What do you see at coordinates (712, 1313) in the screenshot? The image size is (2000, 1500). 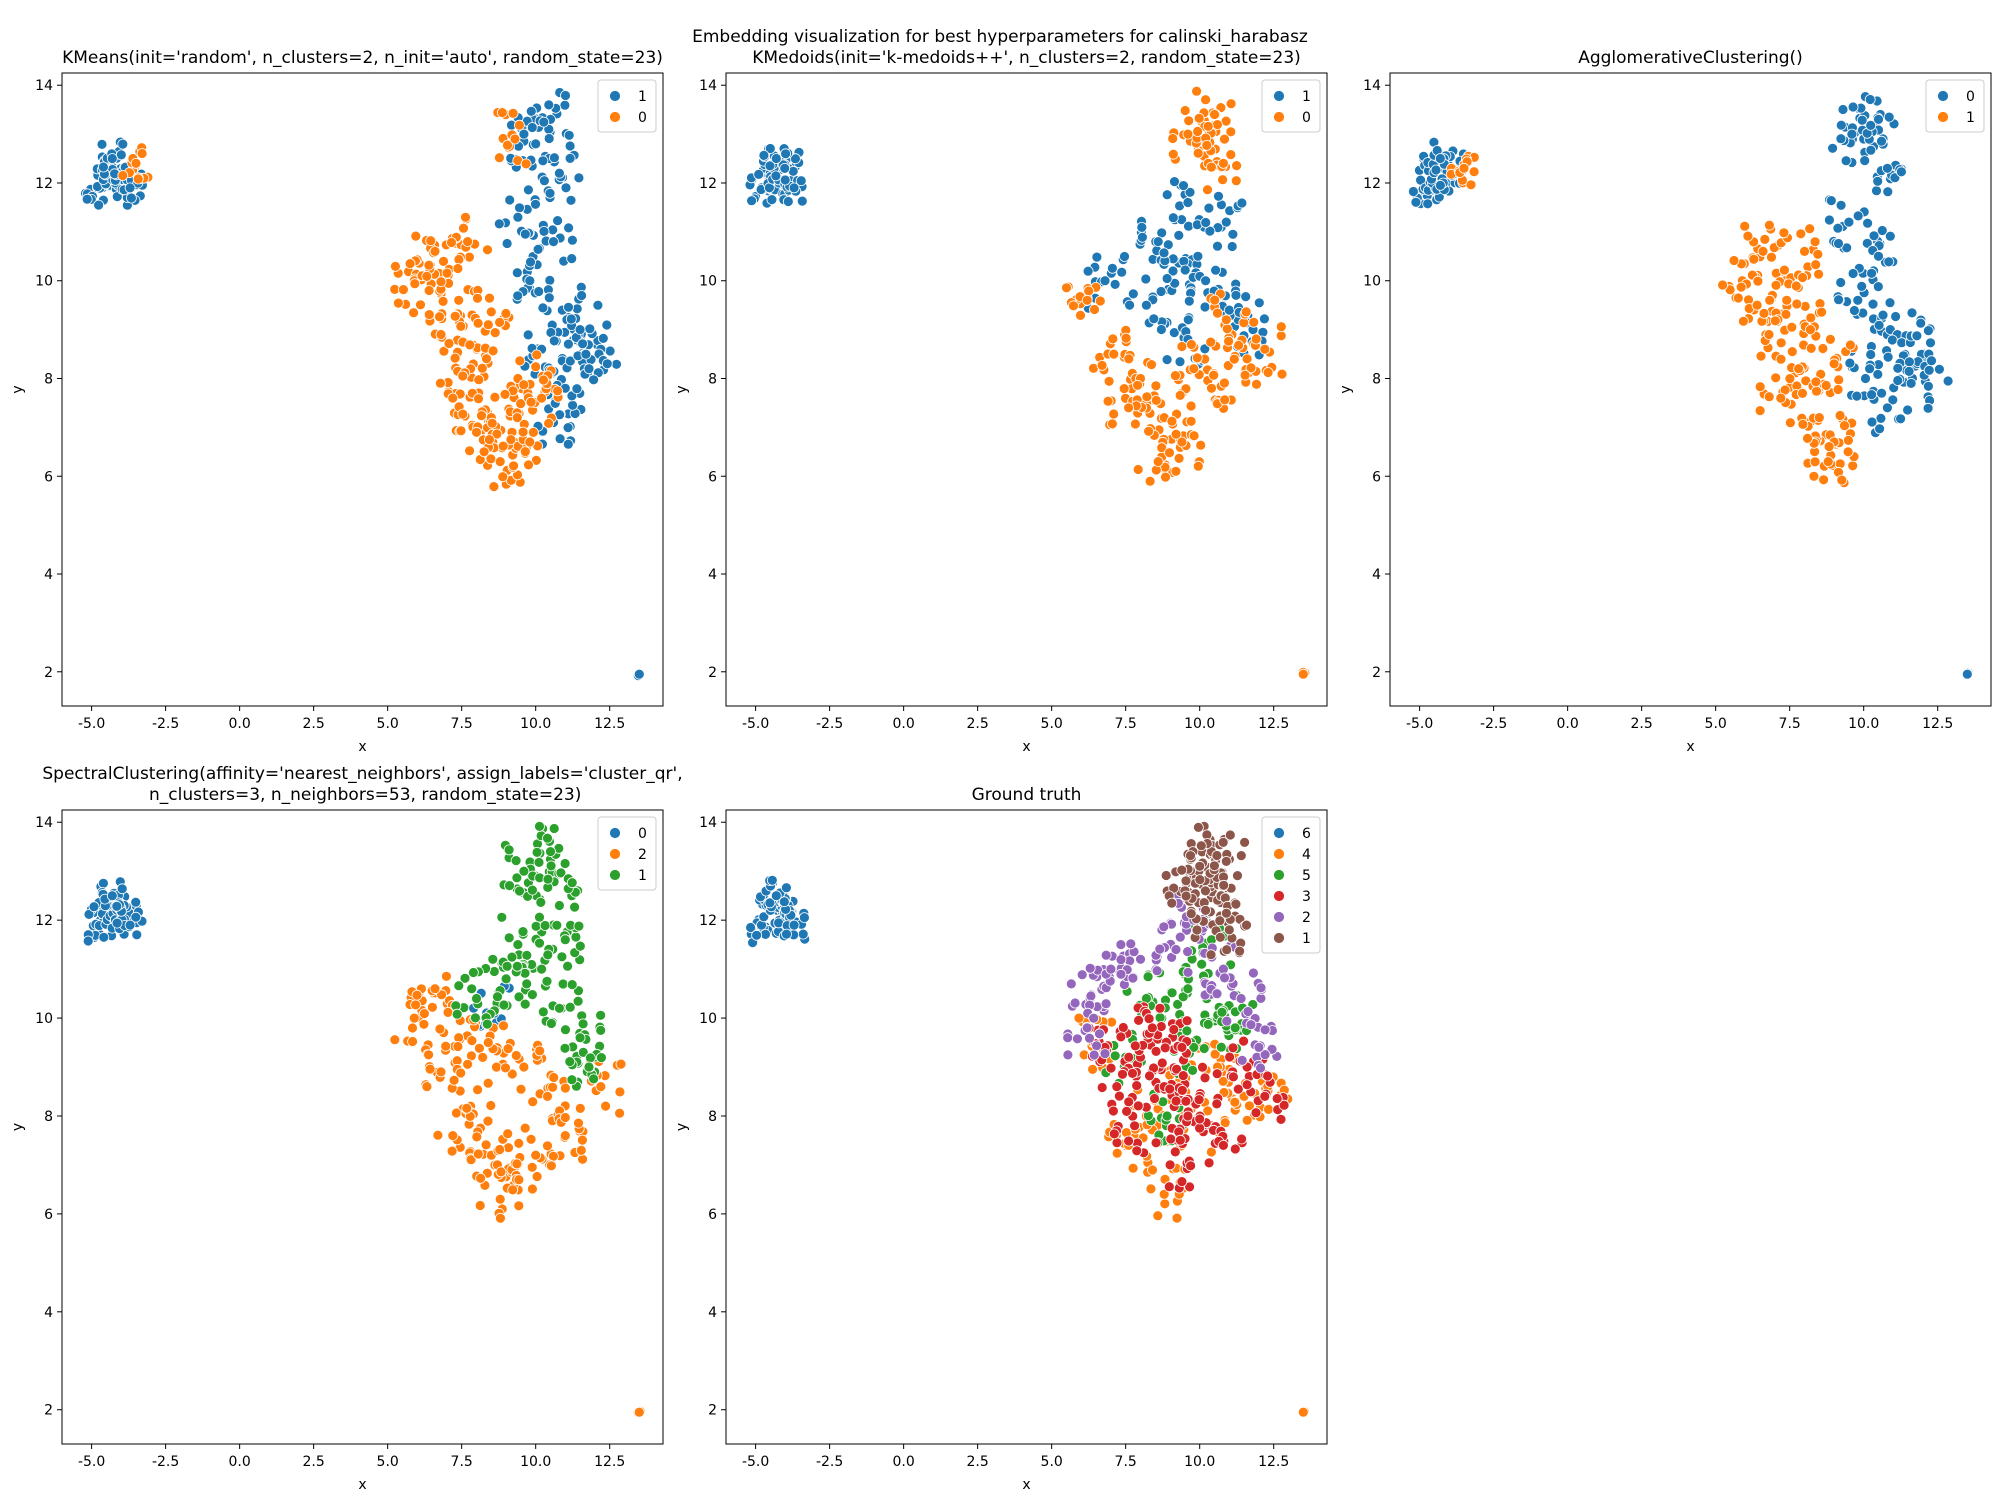 I see `y-tick-label: 4` at bounding box center [712, 1313].